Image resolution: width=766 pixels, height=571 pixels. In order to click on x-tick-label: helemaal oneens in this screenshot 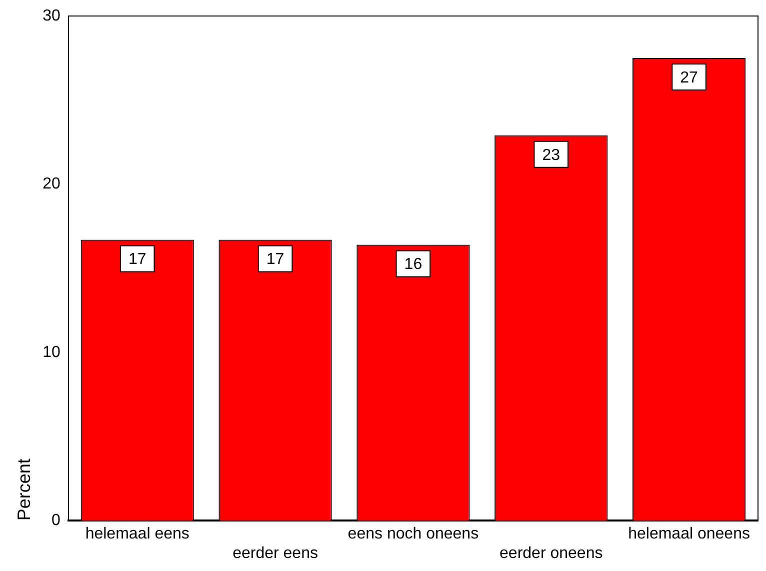, I will do `click(689, 534)`.